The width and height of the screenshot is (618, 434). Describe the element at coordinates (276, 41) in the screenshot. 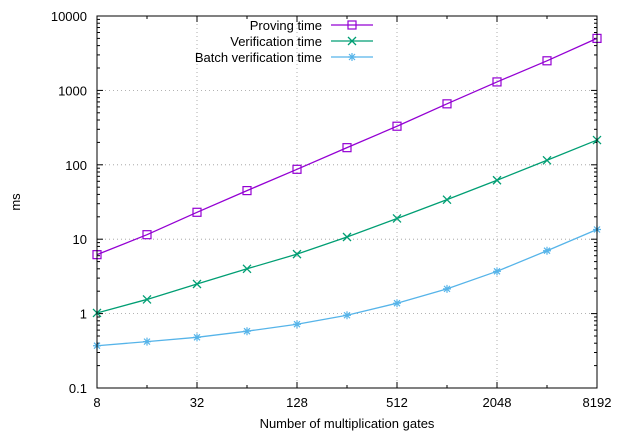

I see `legend-label: Verification time` at that location.